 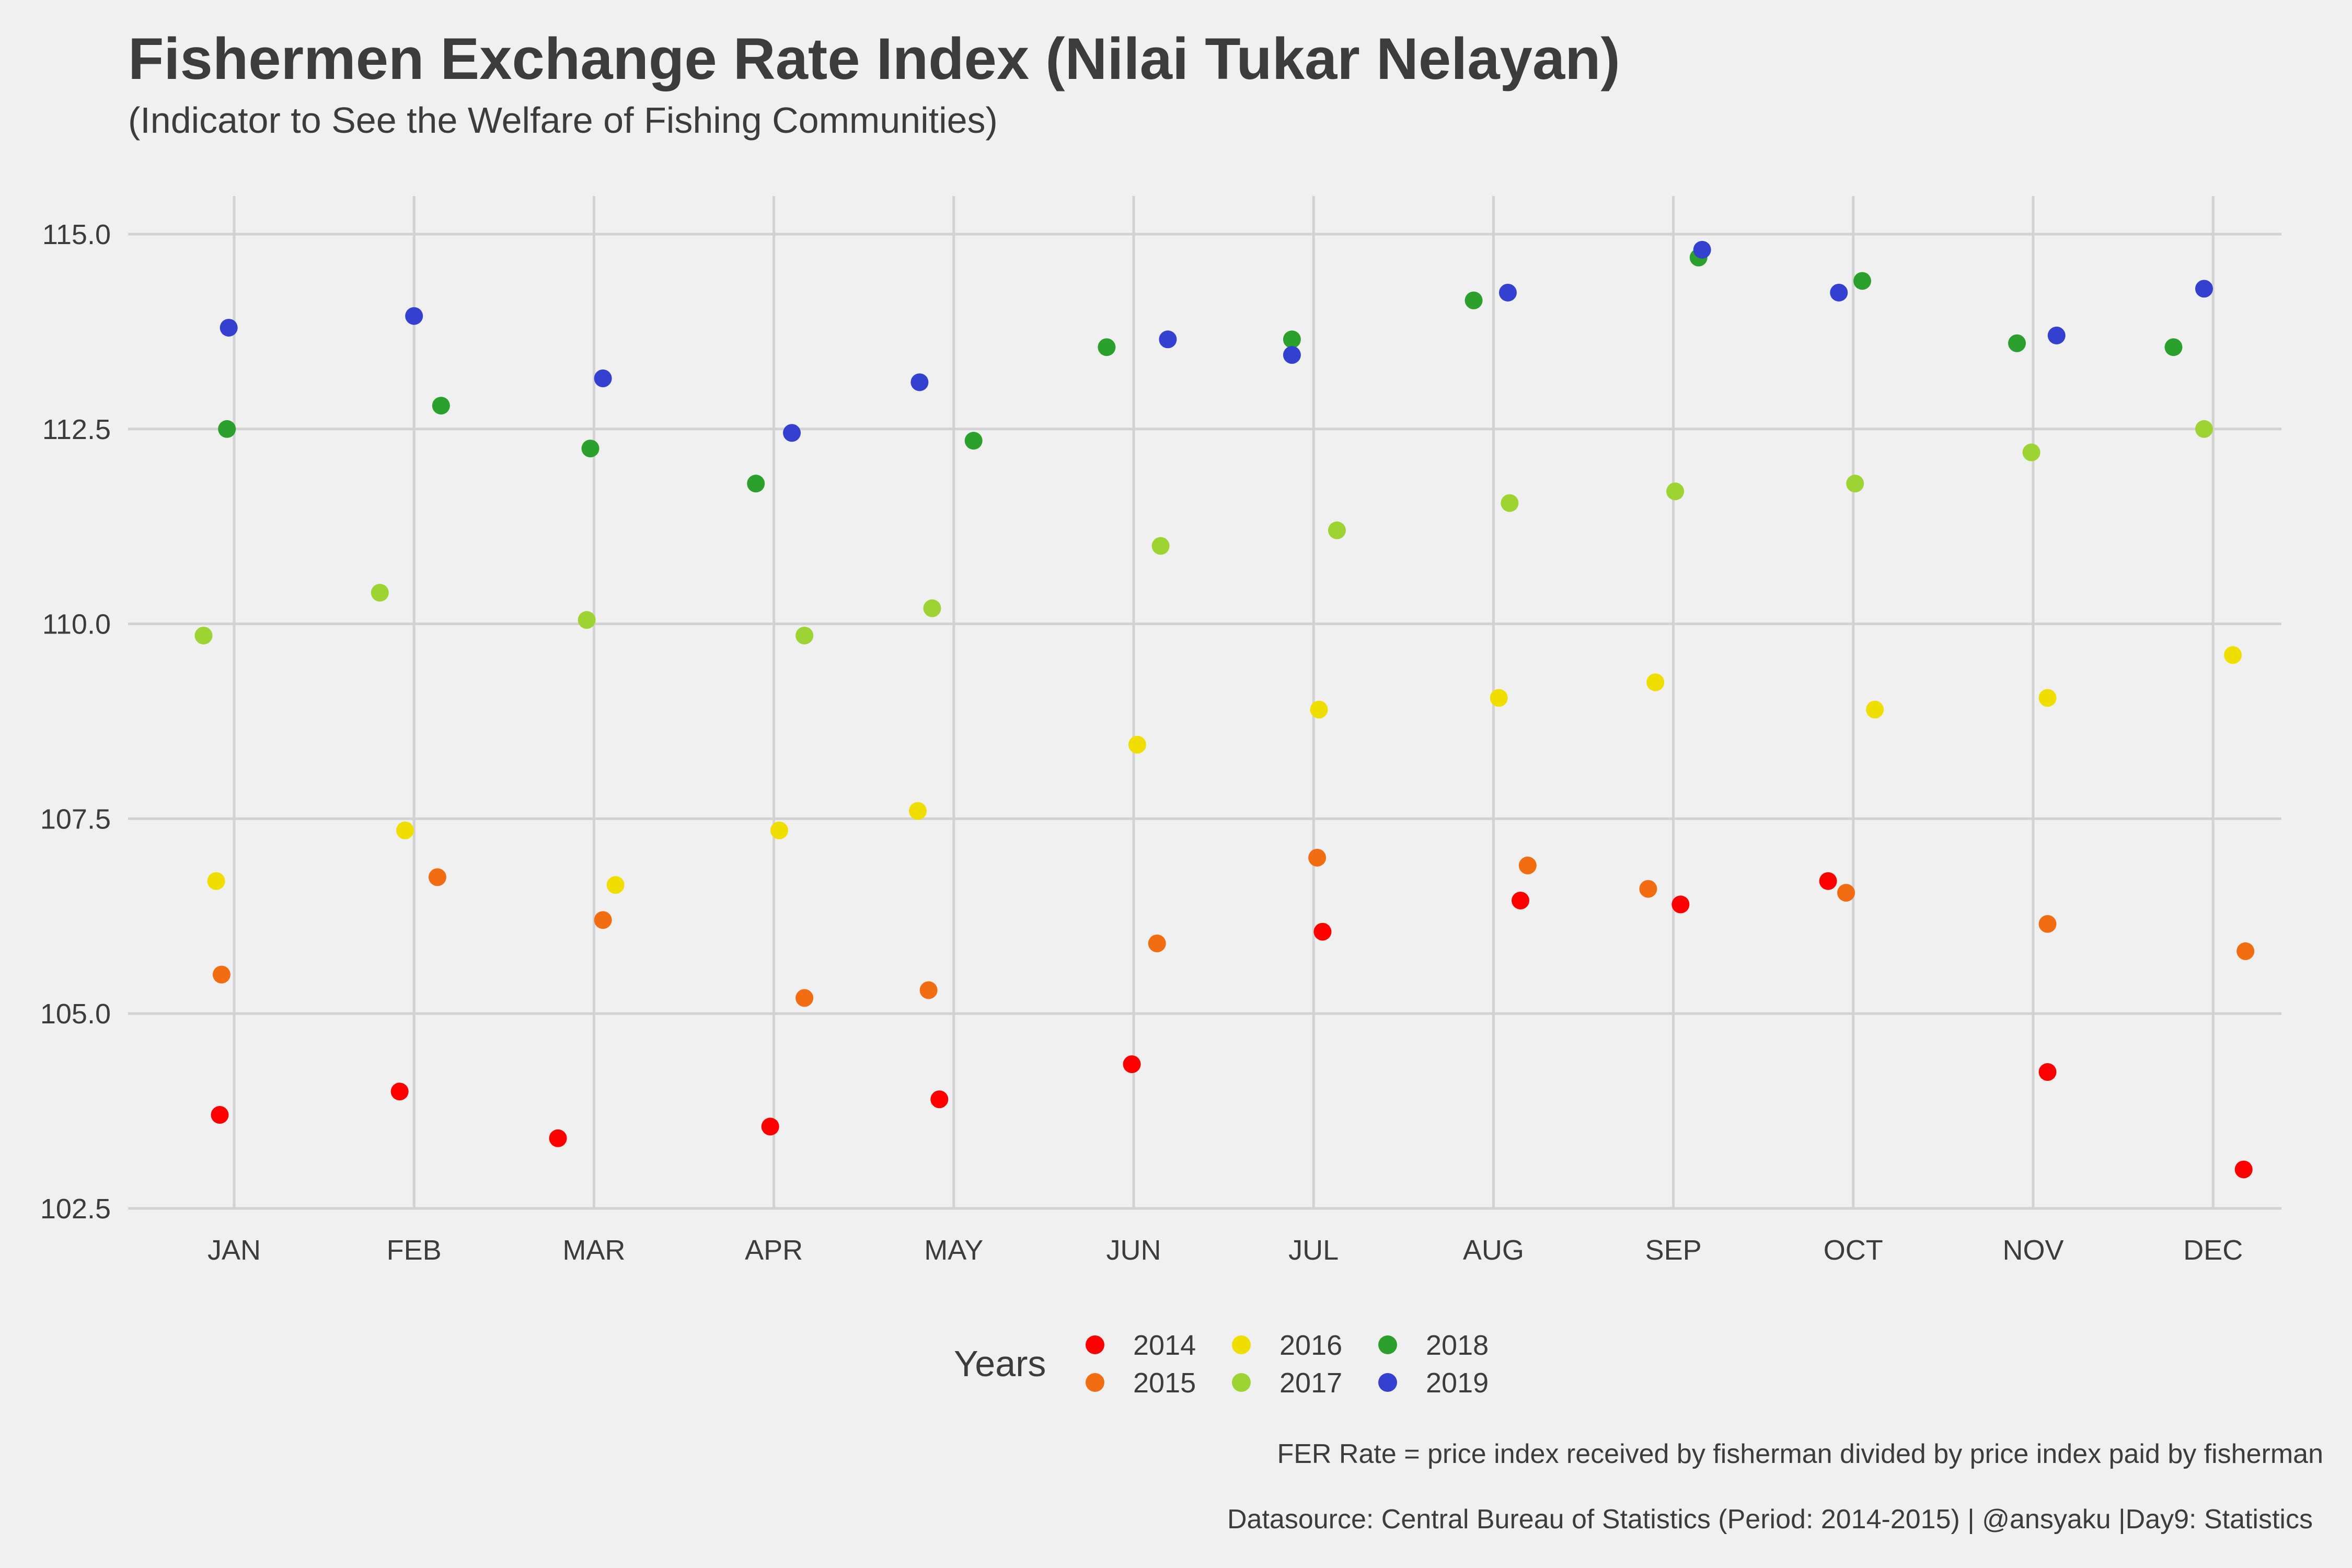 I want to click on point-2015-apr, so click(x=804, y=998).